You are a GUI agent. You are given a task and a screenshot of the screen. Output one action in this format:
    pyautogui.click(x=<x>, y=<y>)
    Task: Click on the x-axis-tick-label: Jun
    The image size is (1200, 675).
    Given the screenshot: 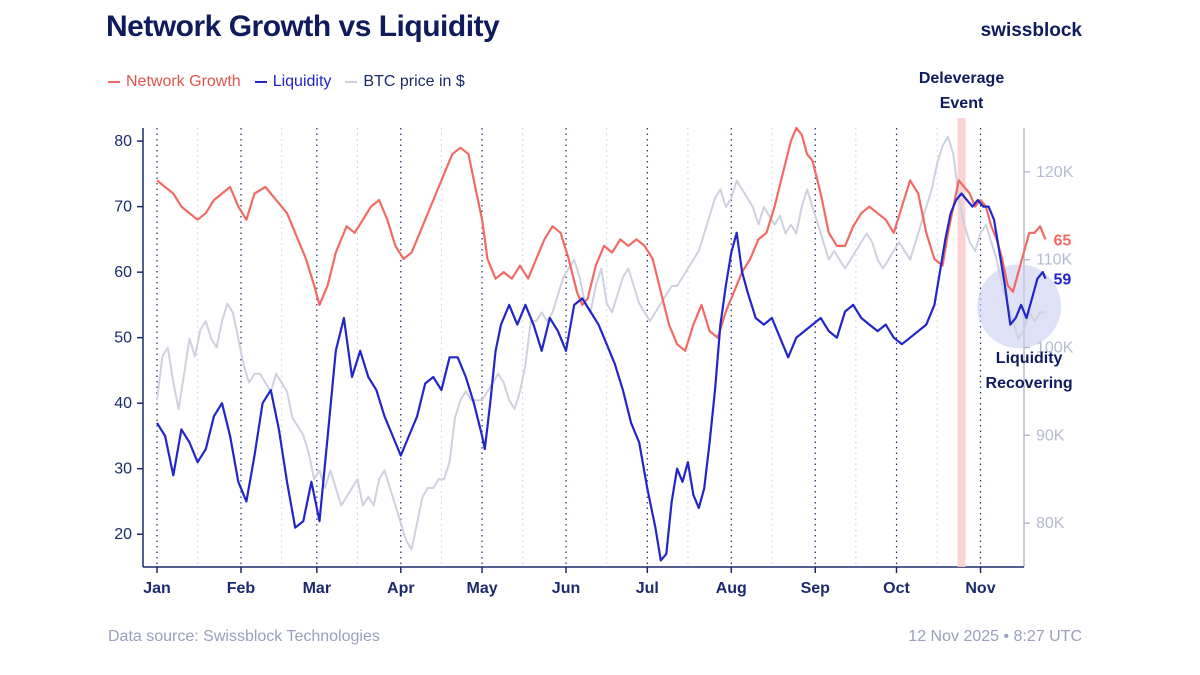 What is the action you would take?
    pyautogui.click(x=566, y=588)
    